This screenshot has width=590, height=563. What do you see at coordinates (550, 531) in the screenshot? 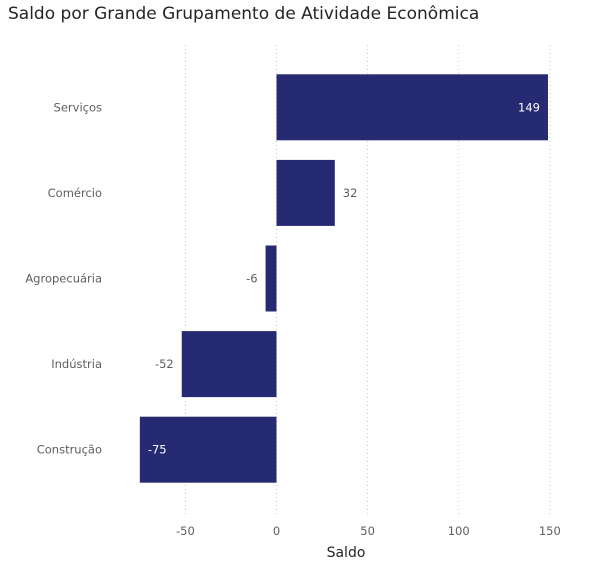
I see `x-tick-label: 150` at bounding box center [550, 531].